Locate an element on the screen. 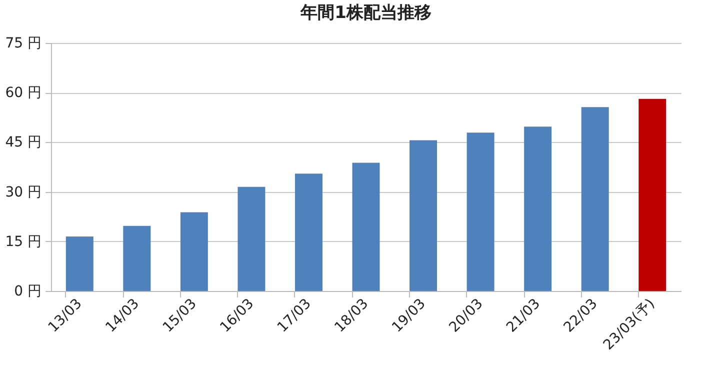 This screenshot has width=726, height=380. y-tick-label: 75 円 is located at coordinates (23, 44).